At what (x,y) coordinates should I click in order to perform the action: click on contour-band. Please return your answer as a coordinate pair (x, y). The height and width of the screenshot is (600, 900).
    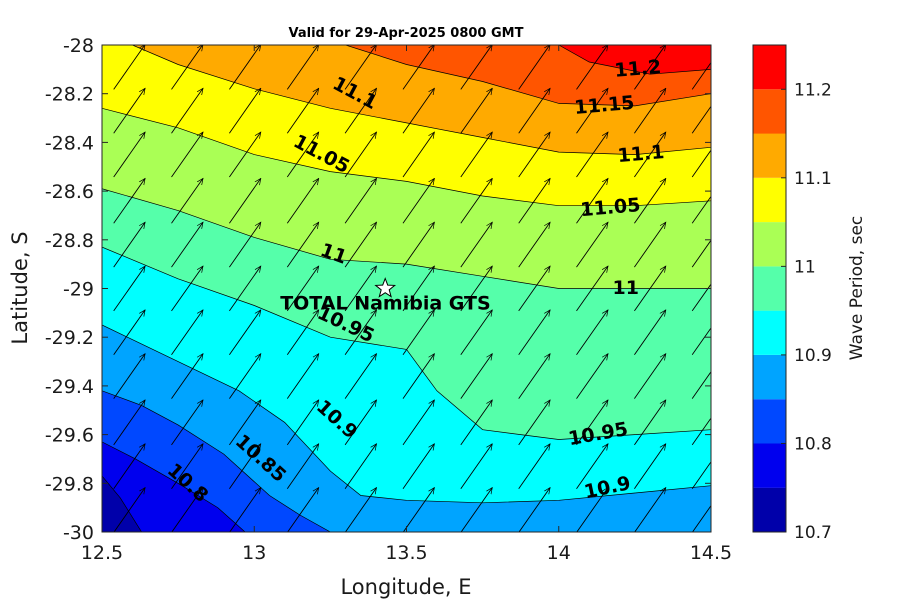
    Looking at the image, I should click on (634, 60).